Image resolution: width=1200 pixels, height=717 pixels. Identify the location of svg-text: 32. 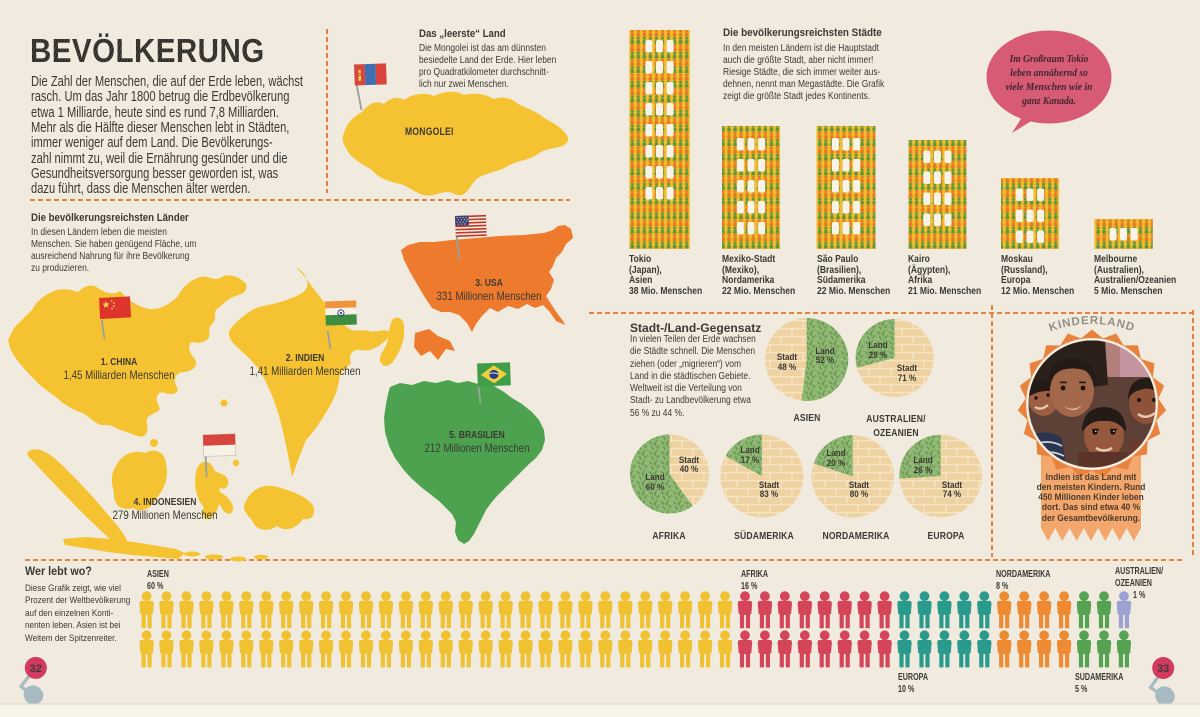
(36, 669).